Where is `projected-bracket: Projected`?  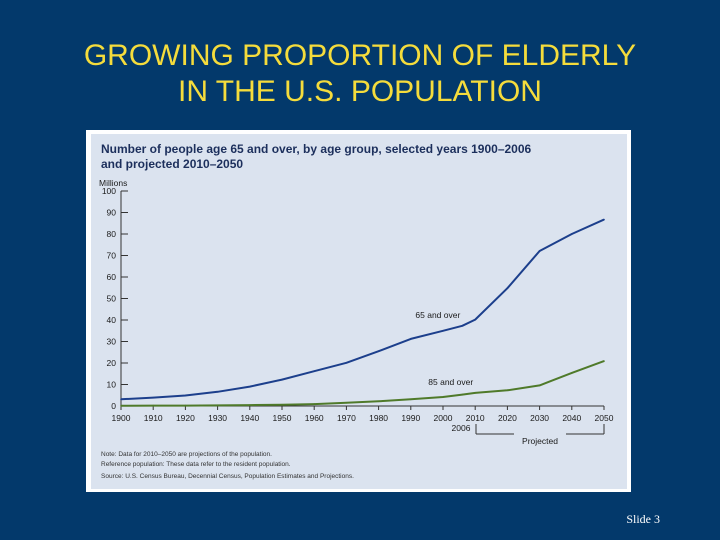 projected-bracket: Projected is located at coordinates (540, 435).